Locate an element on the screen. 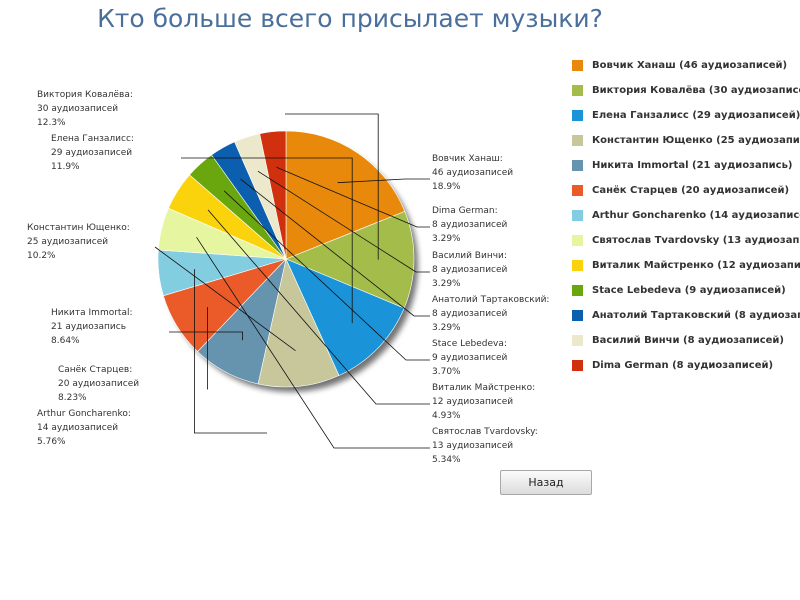 The width and height of the screenshot is (800, 600). slice-label: 9 аудиозаписей is located at coordinates (470, 358).